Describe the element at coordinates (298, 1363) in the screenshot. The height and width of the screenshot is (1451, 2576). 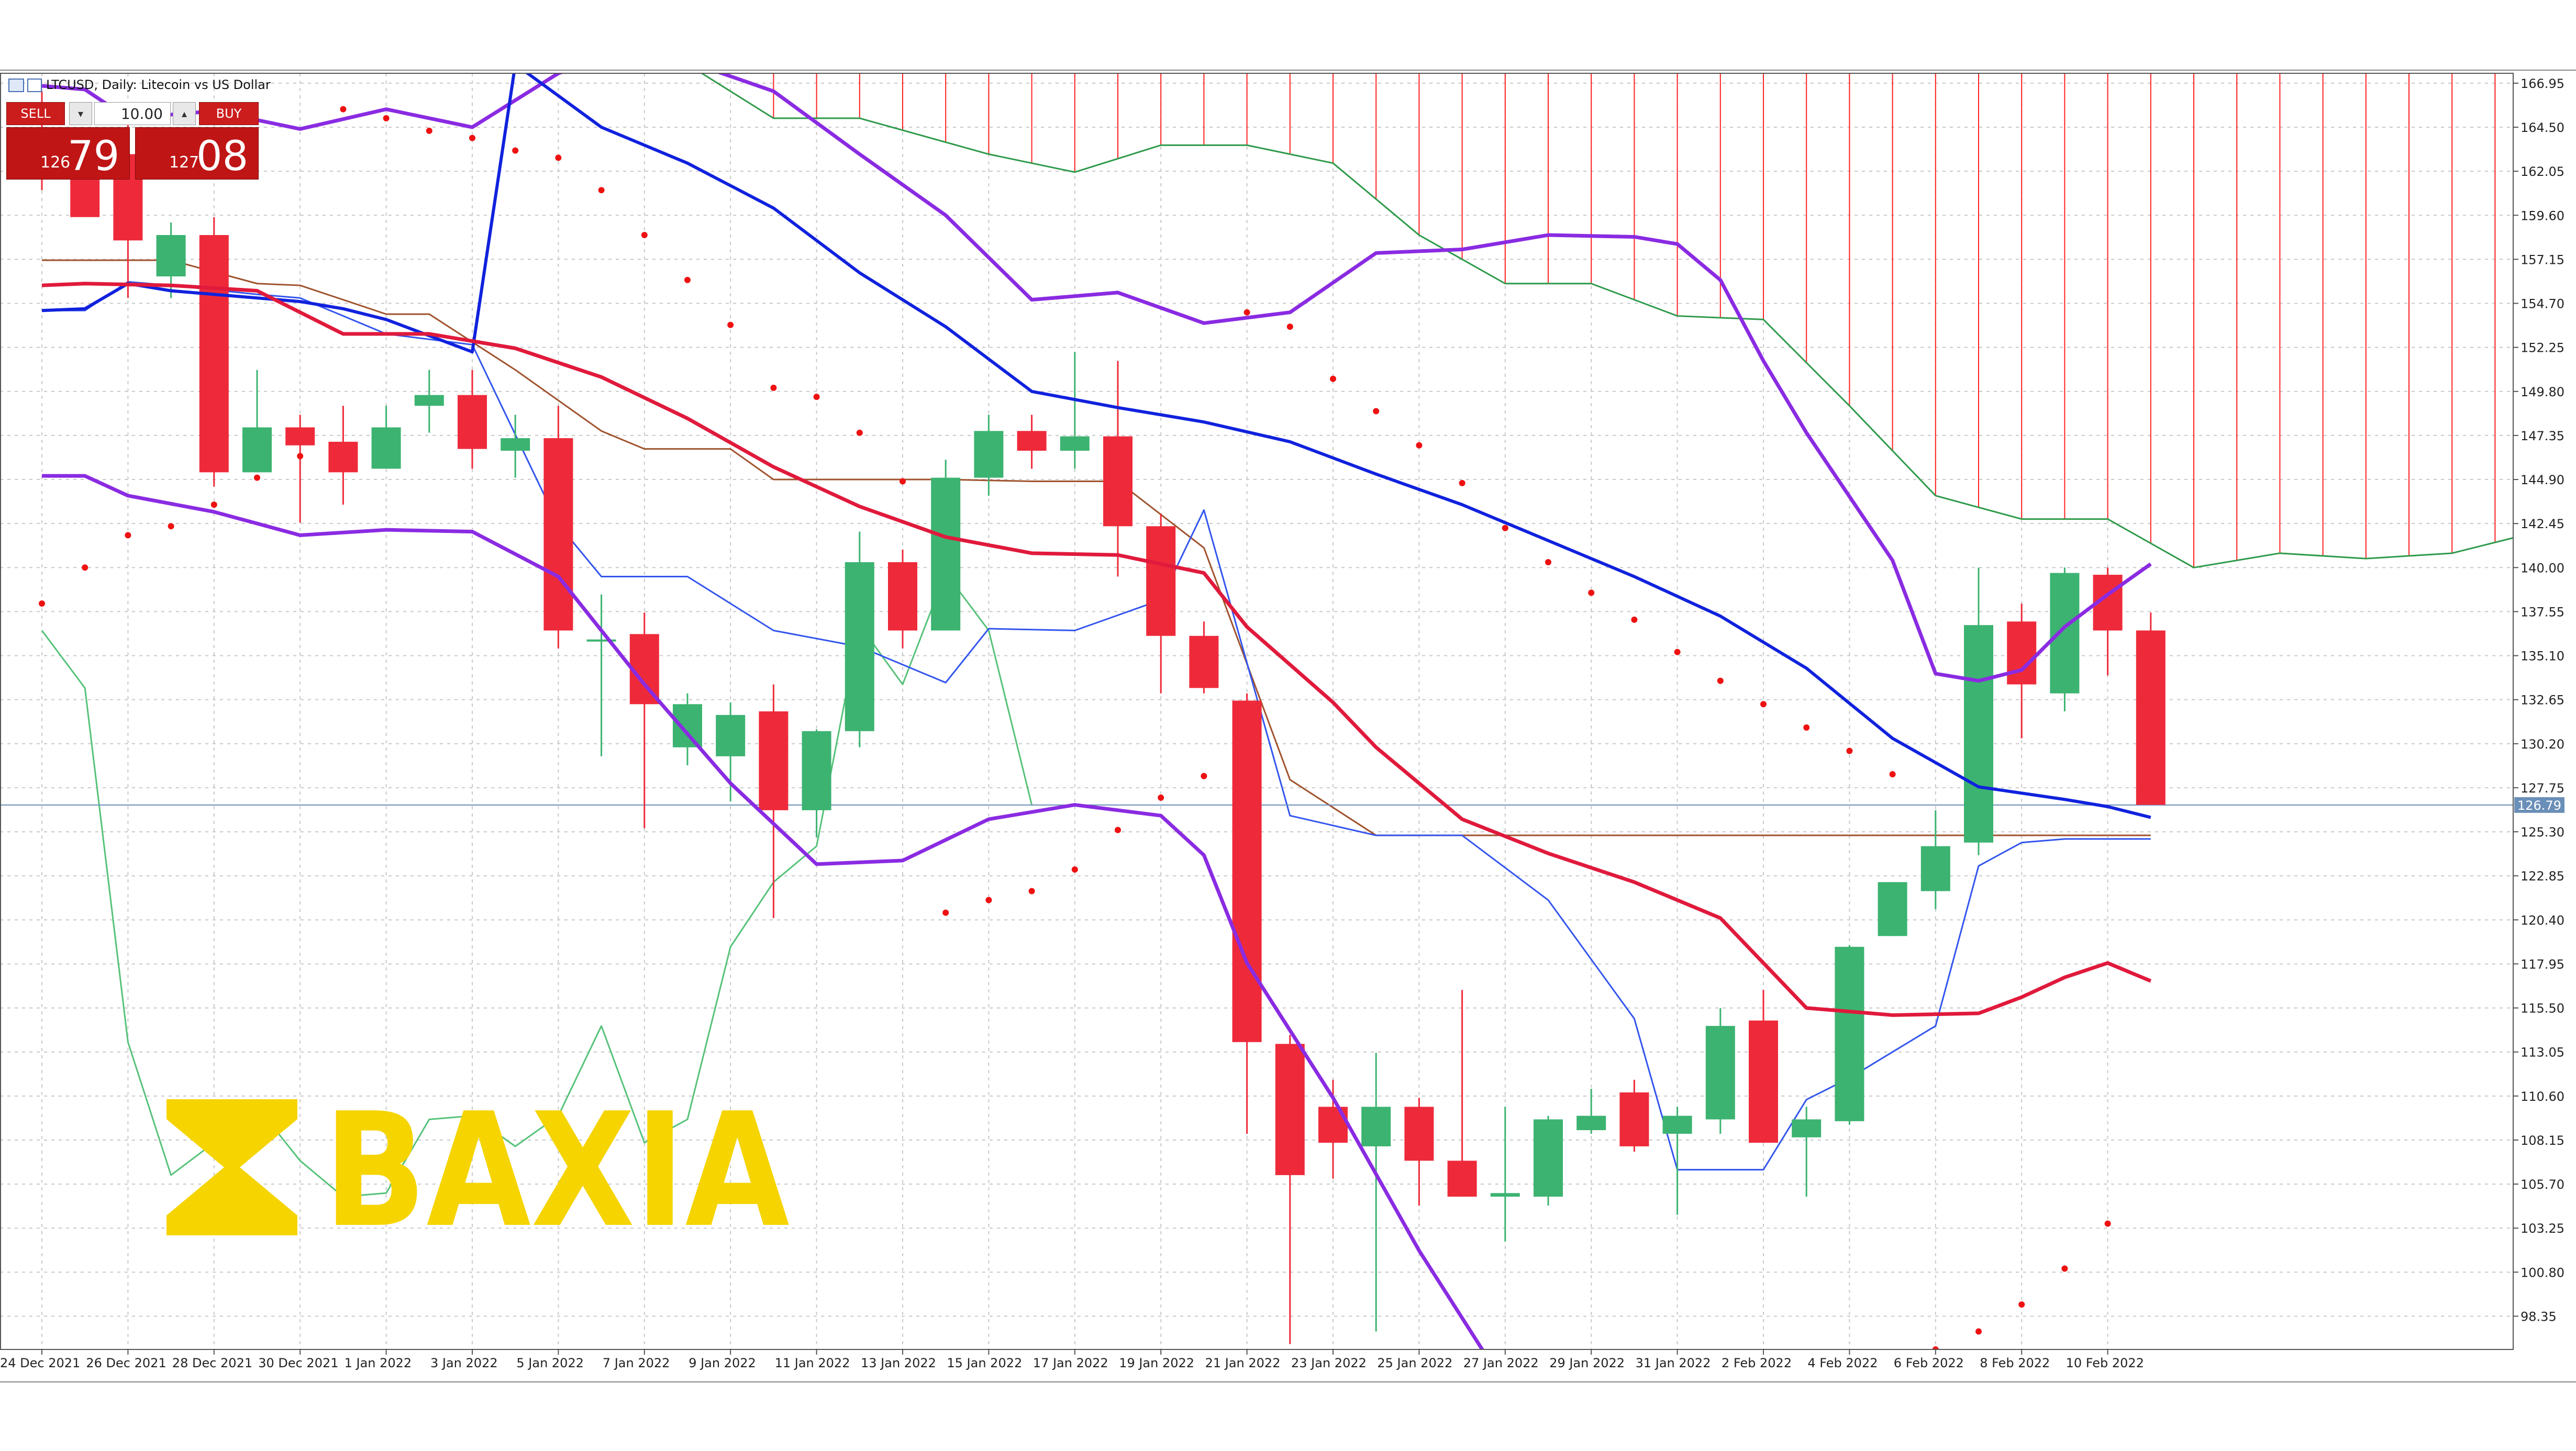
I see `x-tick-label: 30 Dec 2021` at that location.